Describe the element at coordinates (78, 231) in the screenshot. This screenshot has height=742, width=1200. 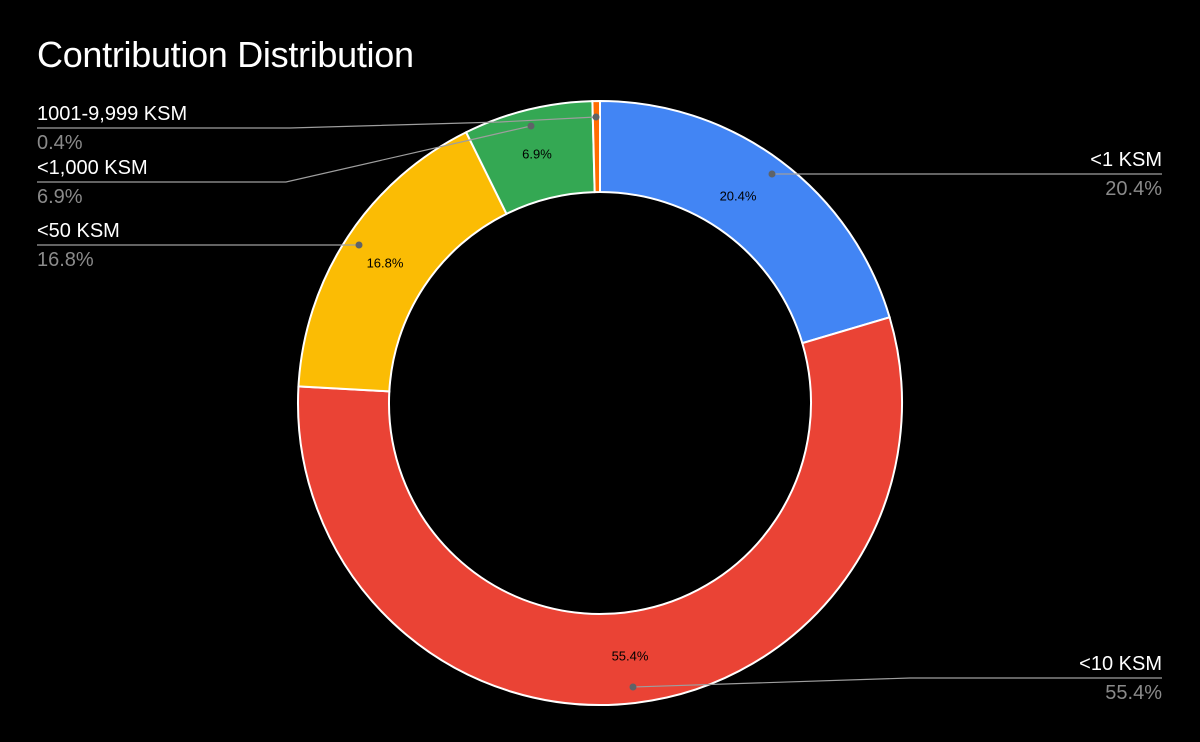
I see `callout-category-2: <50 KSM` at that location.